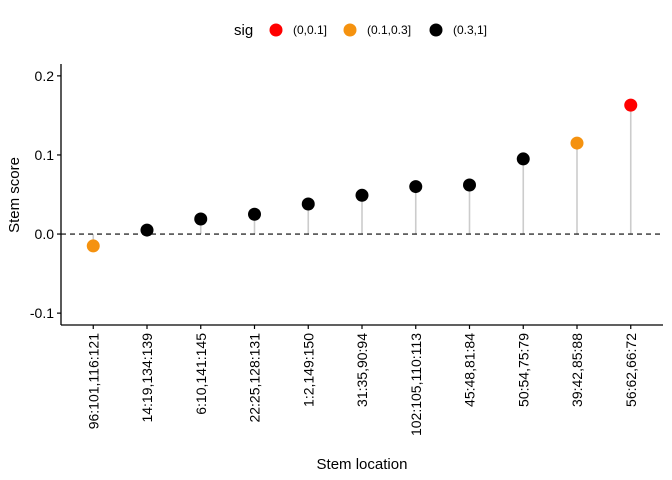  What do you see at coordinates (523, 370) in the screenshot?
I see `x-tick-label: 50:54,75:79` at bounding box center [523, 370].